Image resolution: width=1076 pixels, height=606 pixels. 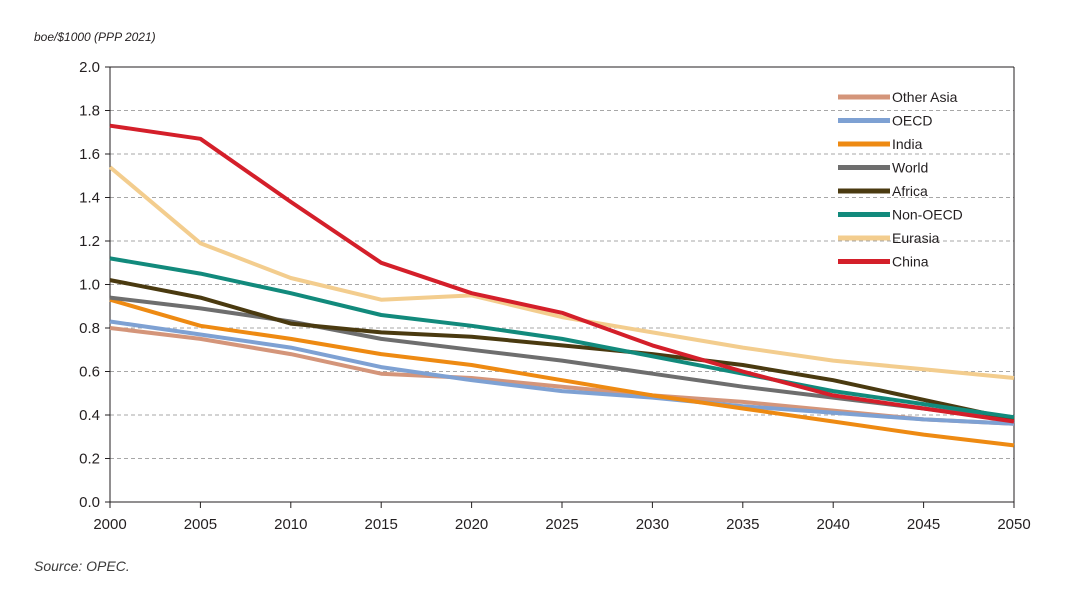 I want to click on y-tick-label: 0.0, so click(x=89, y=502).